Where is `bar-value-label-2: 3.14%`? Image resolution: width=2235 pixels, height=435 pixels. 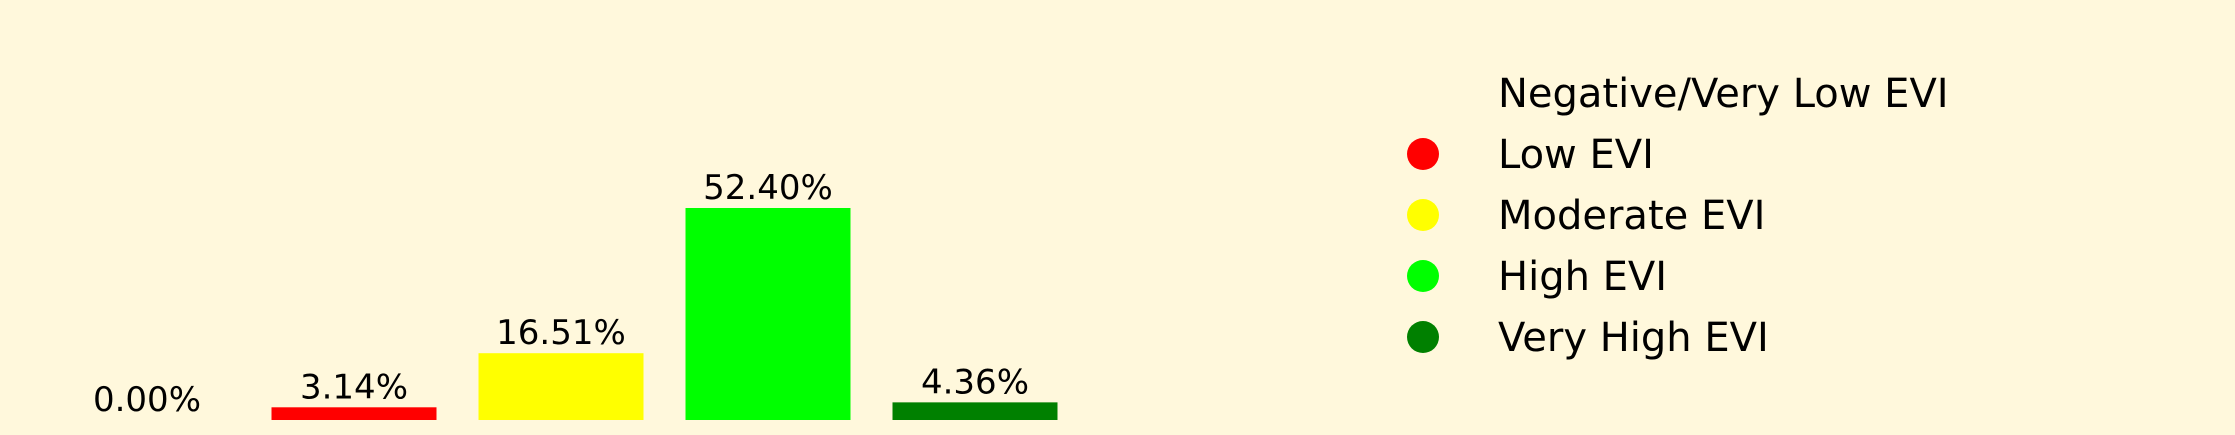 bar-value-label-2: 3.14% is located at coordinates (354, 387).